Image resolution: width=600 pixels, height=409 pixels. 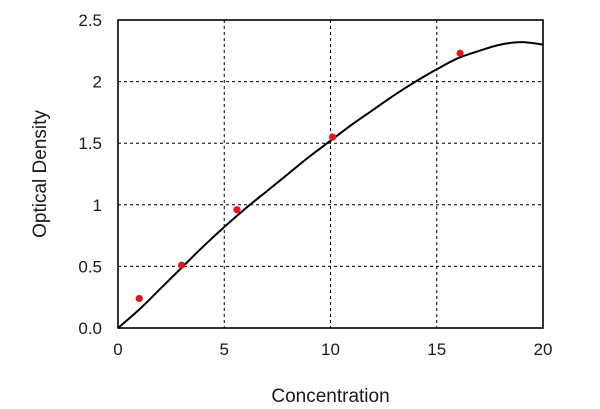 What do you see at coordinates (117, 349) in the screenshot?
I see `x-tick-label: 0` at bounding box center [117, 349].